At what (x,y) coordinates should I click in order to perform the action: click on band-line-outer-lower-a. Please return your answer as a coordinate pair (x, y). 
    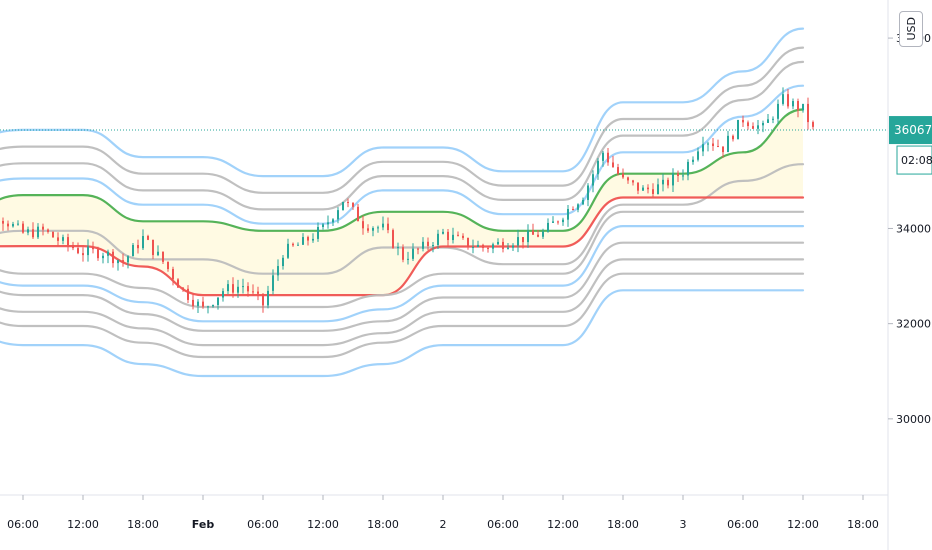
    Looking at the image, I should click on (402, 315).